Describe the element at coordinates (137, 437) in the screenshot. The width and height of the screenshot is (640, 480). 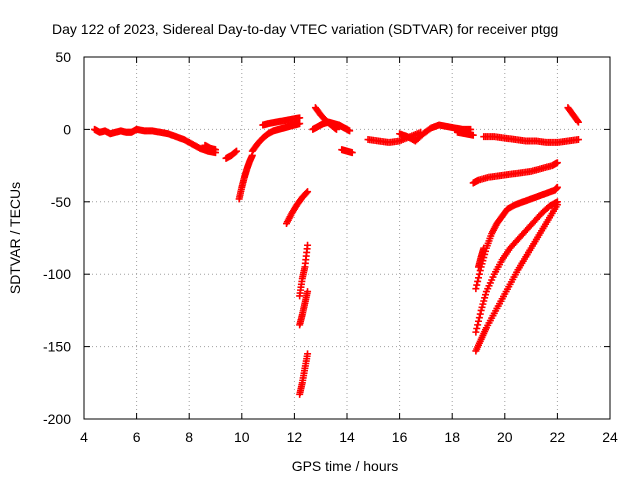
I see `x-tick-label: 6` at that location.